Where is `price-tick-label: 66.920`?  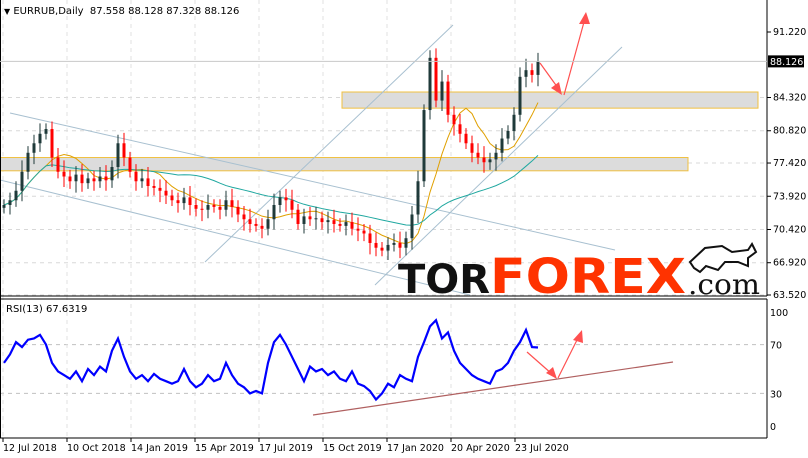
price-tick-label: 66.920 is located at coordinates (789, 263).